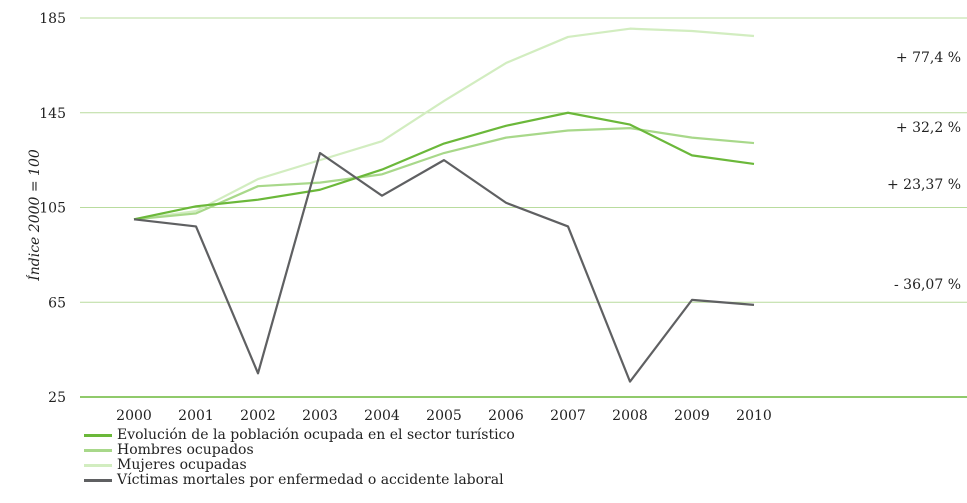  What do you see at coordinates (320, 416) in the screenshot?
I see `x-tick-label: 2003` at bounding box center [320, 416].